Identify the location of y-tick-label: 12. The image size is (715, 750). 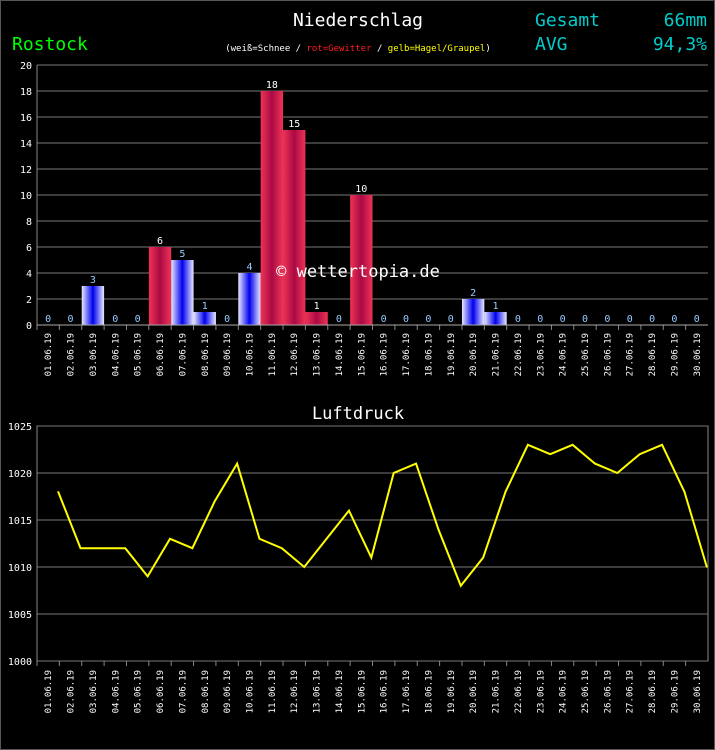
(26, 170).